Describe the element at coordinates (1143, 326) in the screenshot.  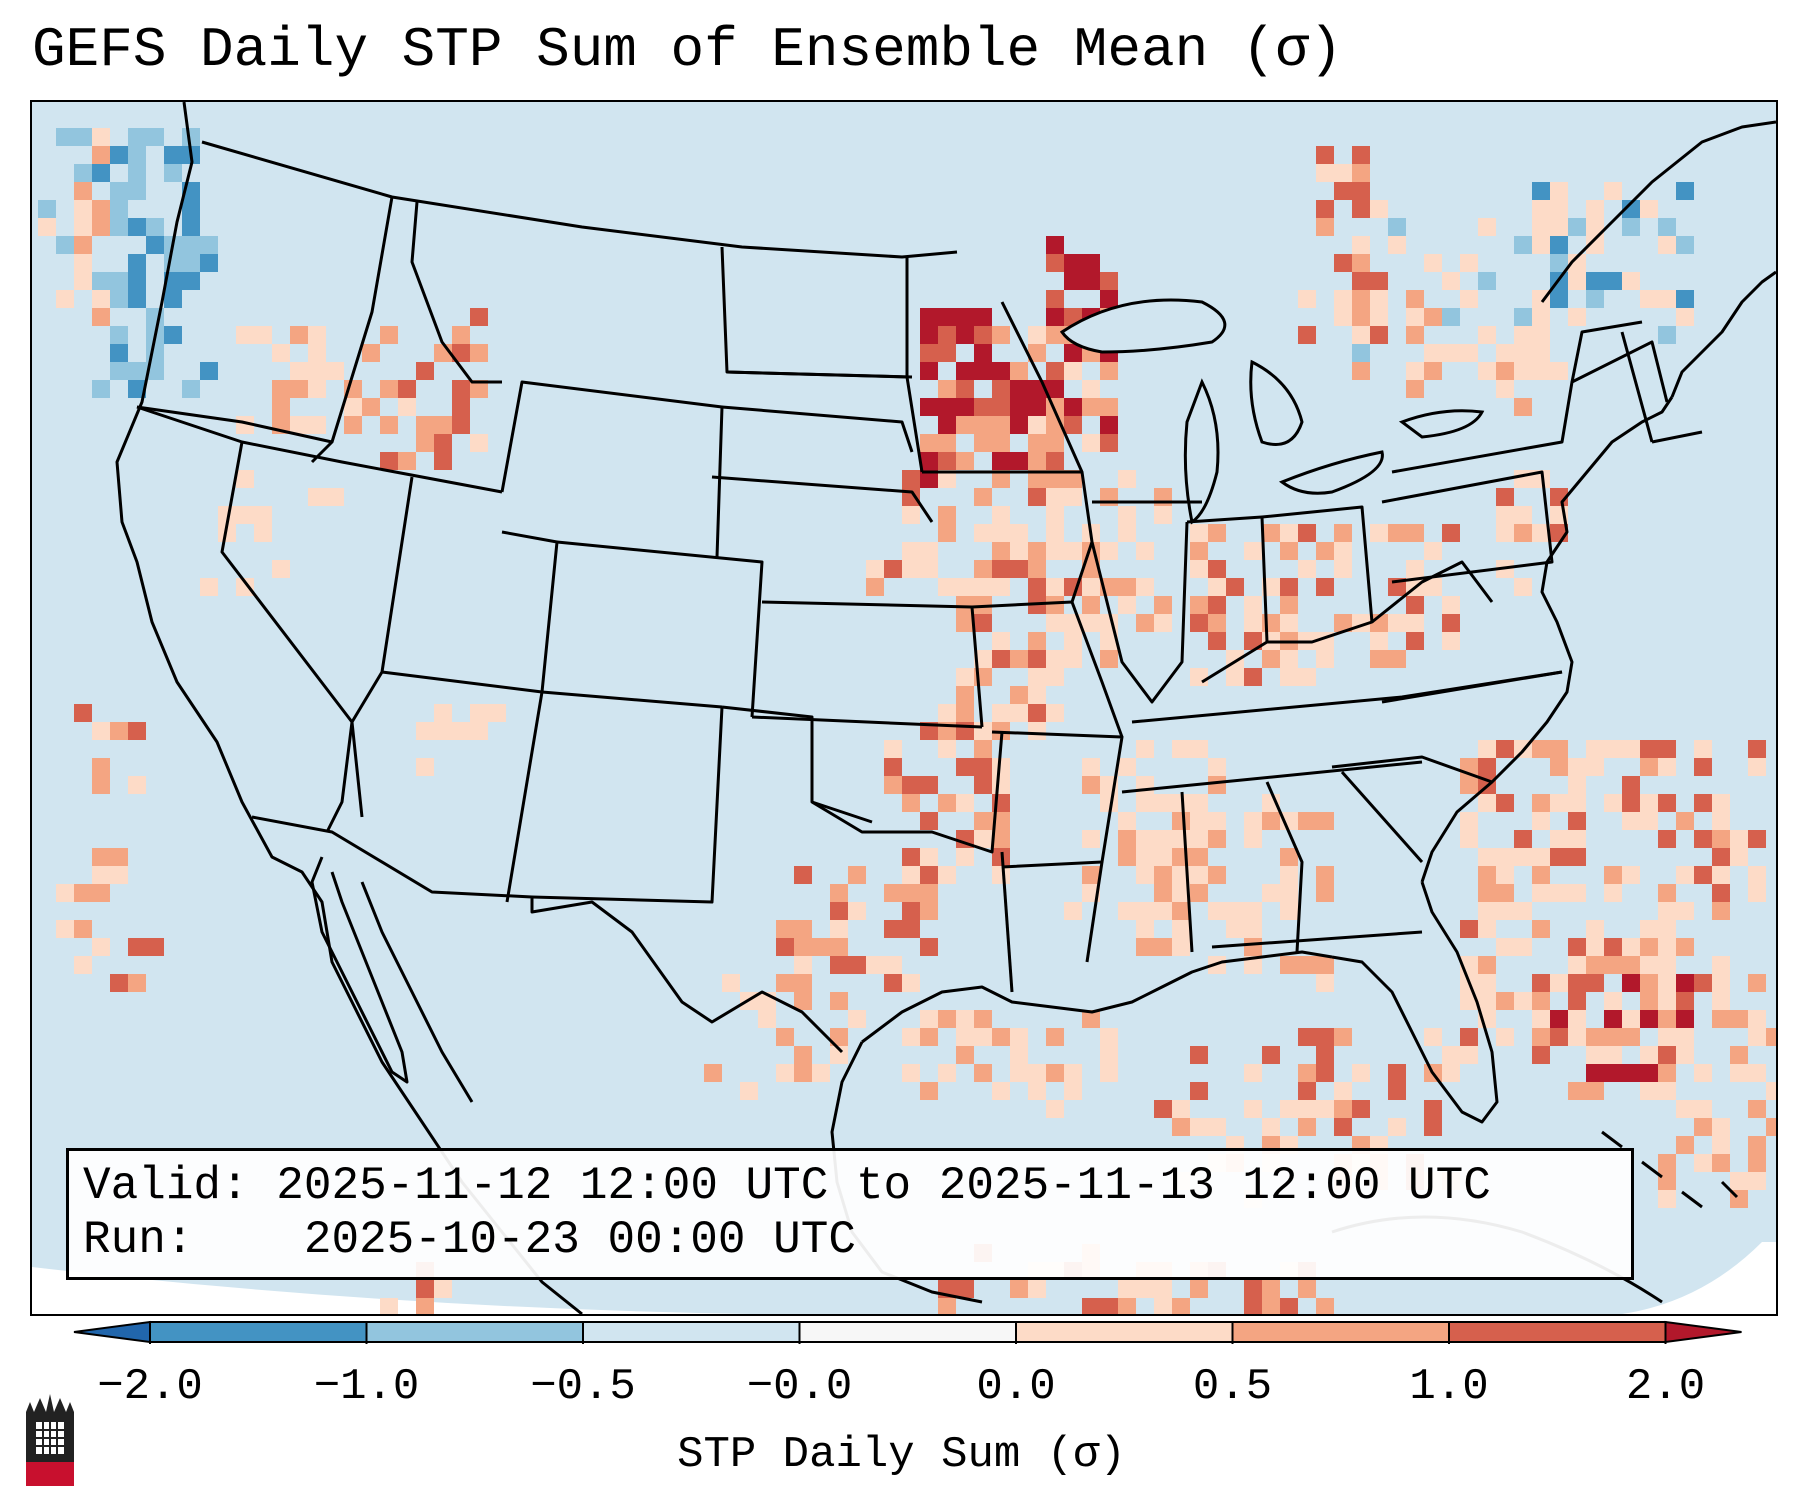
I see `lake-superior` at that location.